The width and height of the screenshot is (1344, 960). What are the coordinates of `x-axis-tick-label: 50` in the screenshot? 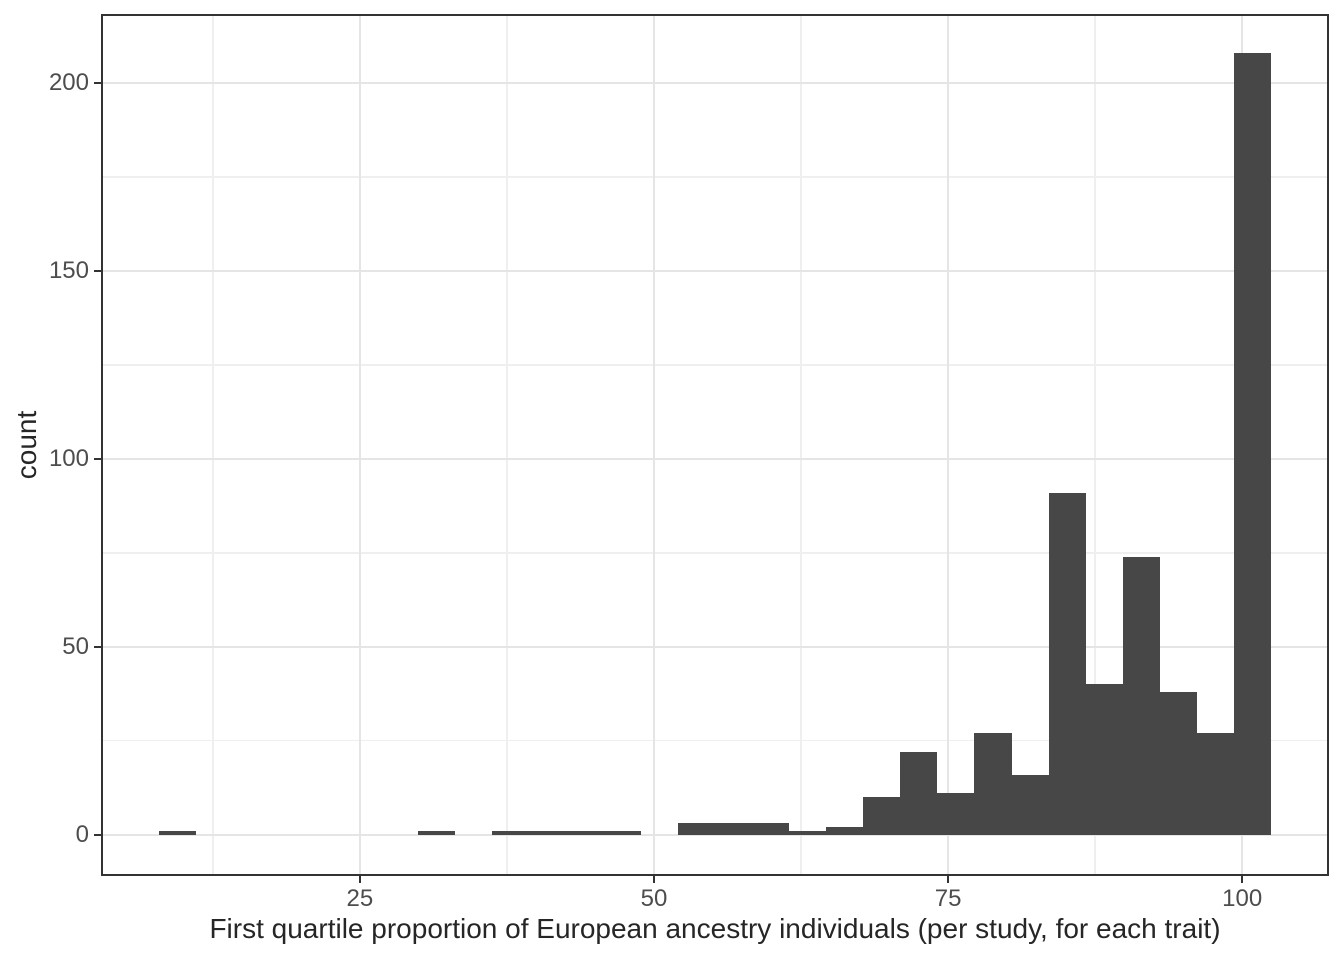 It's located at (654, 898).